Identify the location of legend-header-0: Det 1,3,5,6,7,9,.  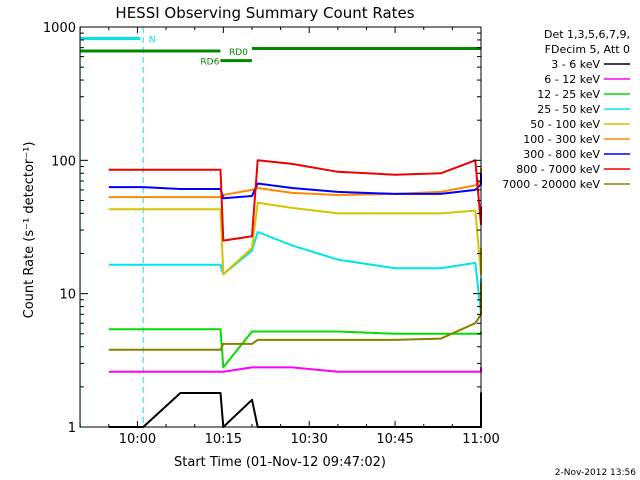
(587, 34).